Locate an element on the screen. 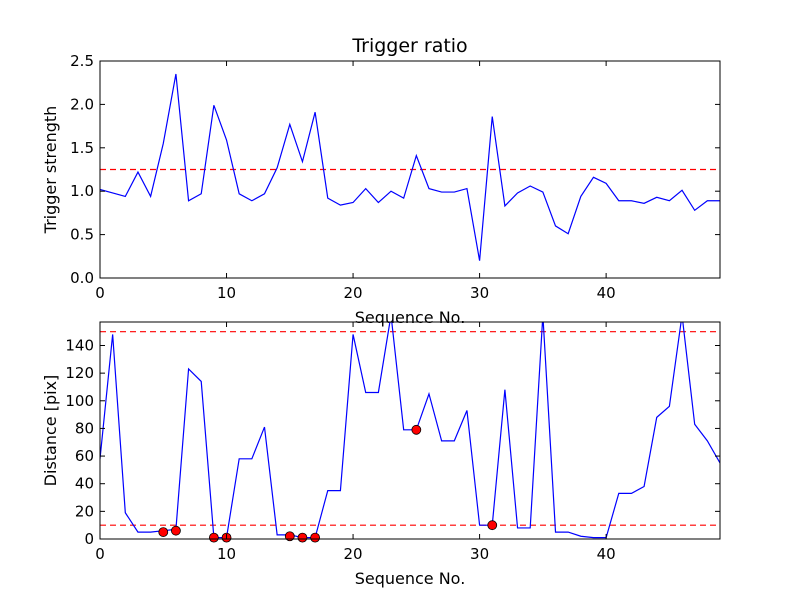 This screenshot has width=800, height=600. y-tick-label: 0.0 is located at coordinates (82, 278).